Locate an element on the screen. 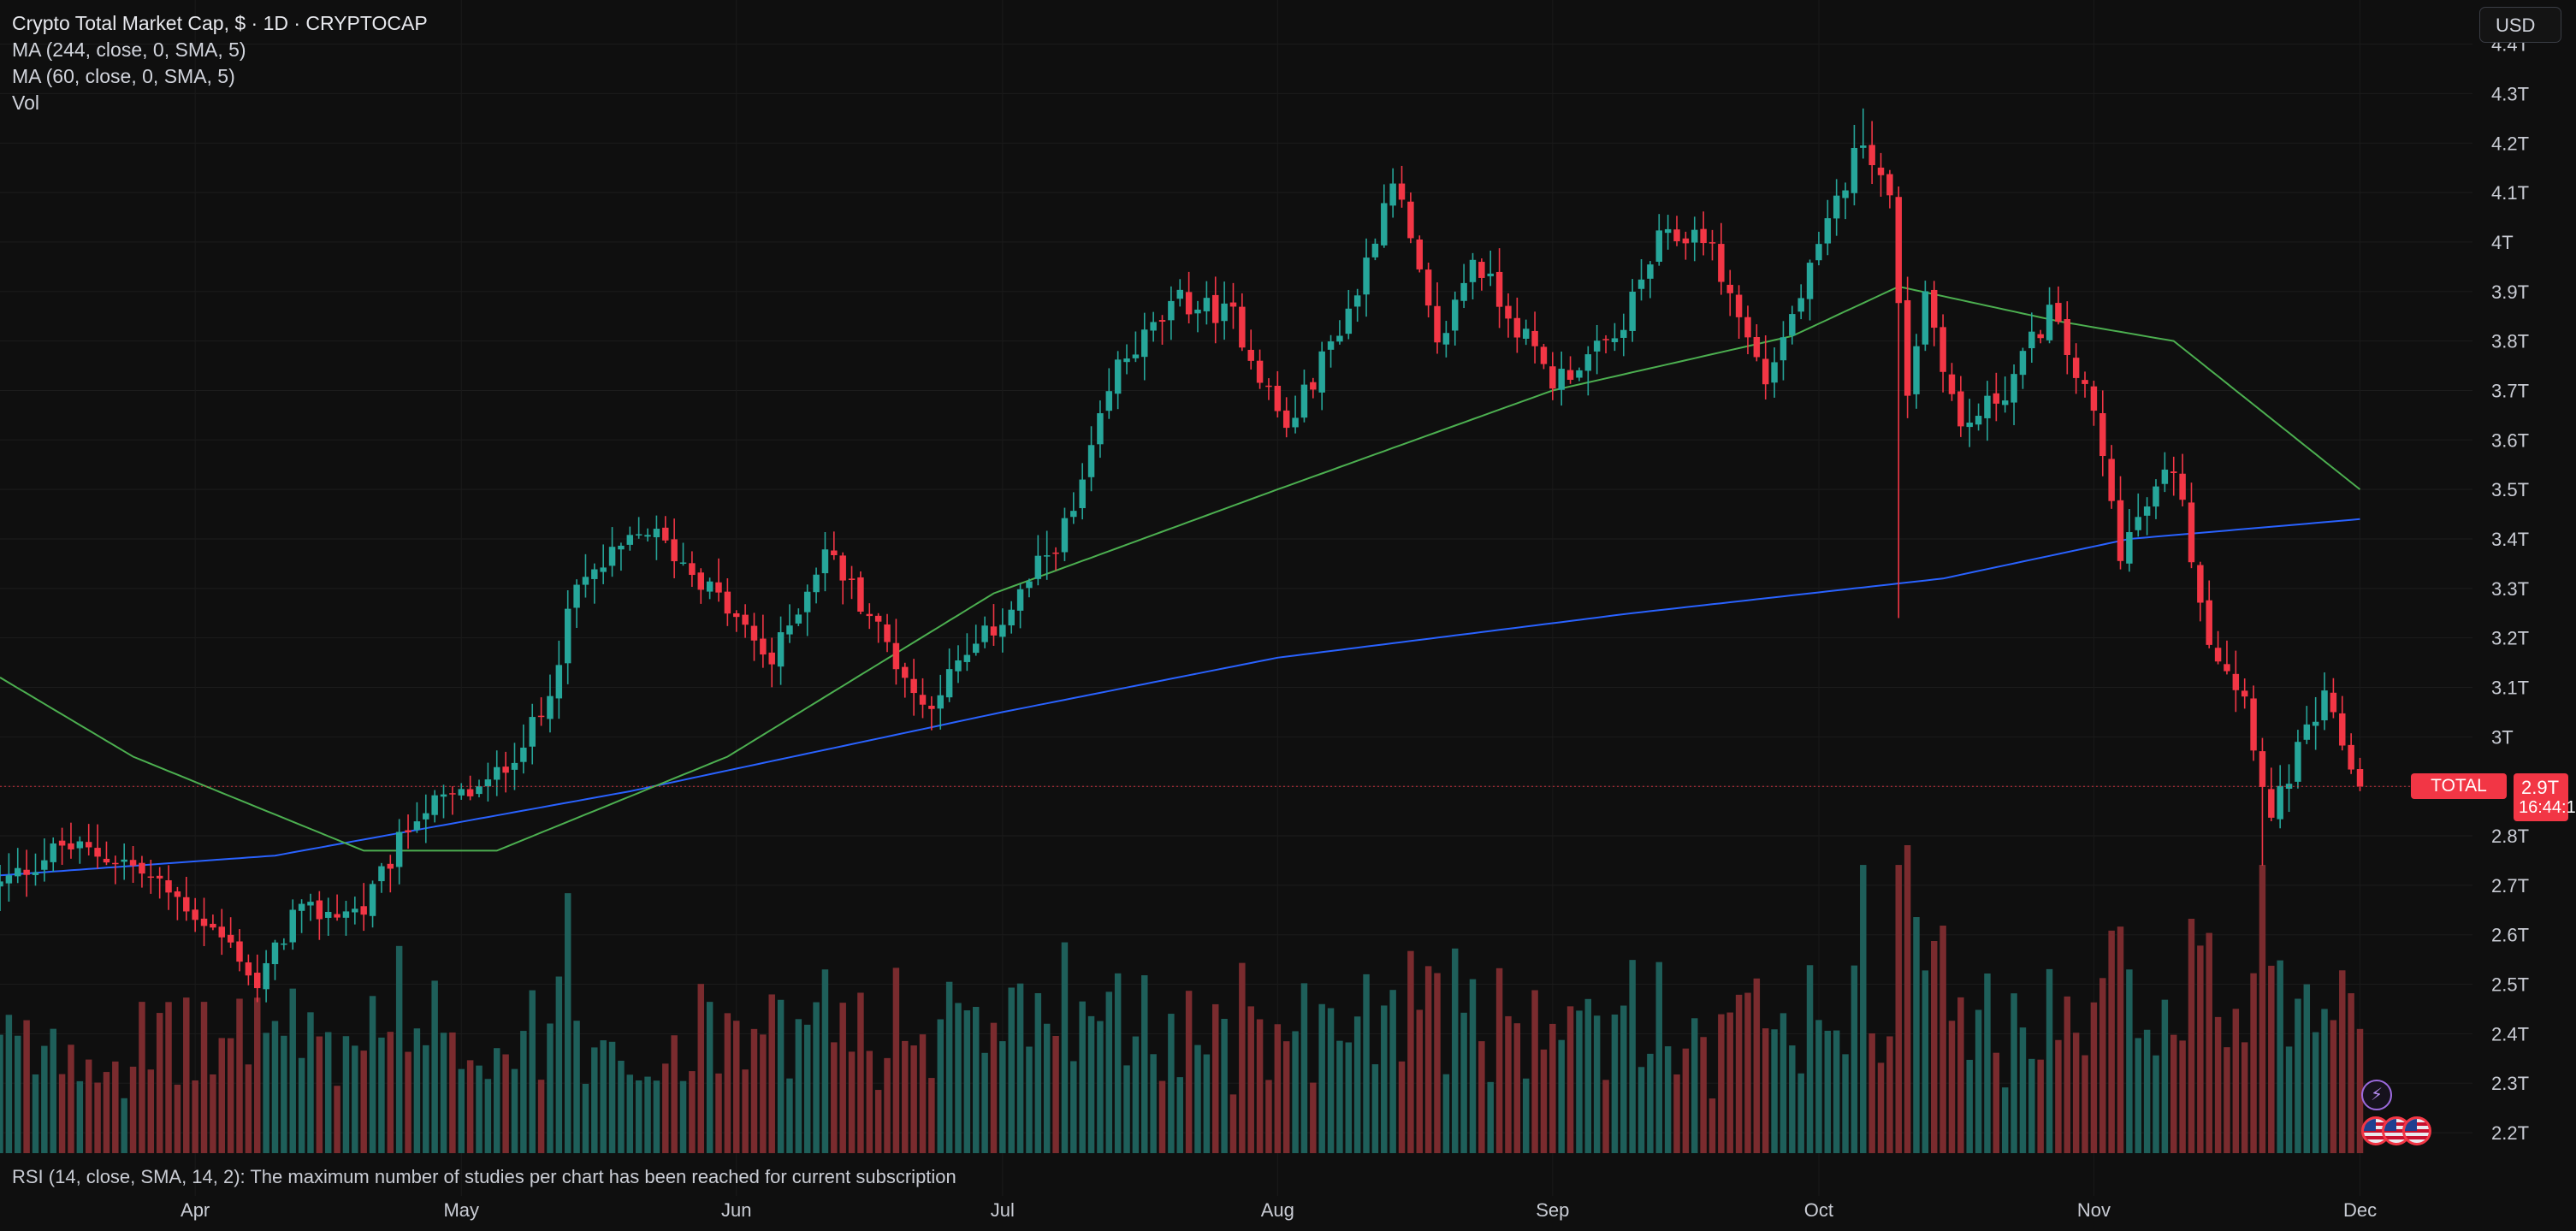  y-tick-label: 4.3T is located at coordinates (2510, 93).